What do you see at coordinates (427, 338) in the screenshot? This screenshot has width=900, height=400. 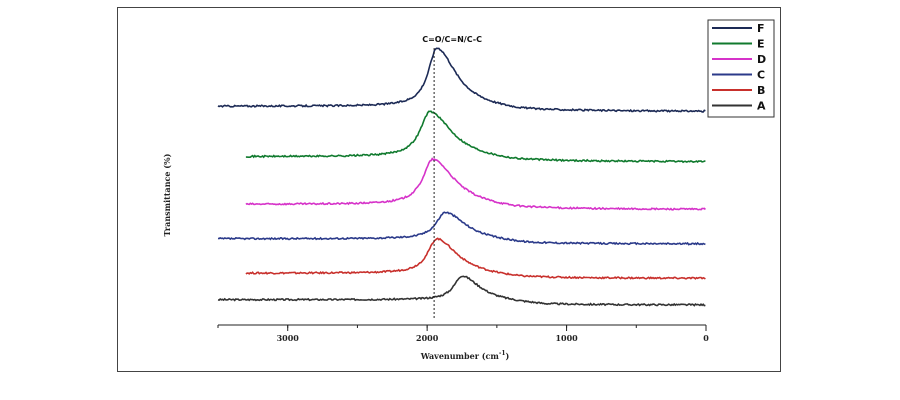 I see `x-tick-label: 2000` at bounding box center [427, 338].